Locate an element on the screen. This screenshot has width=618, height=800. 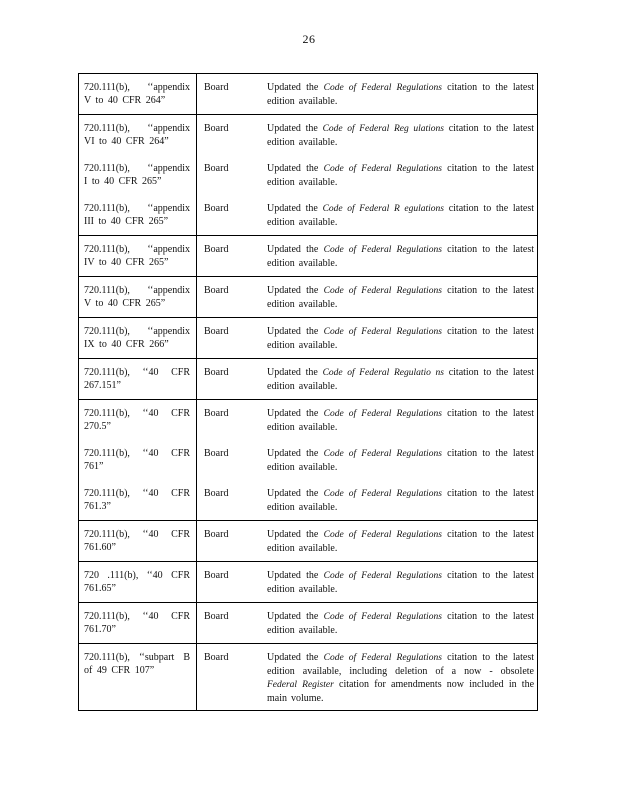
citation-cell: 720.111(b), ‘‘subpart B of 49 CFR 107” is located at coordinates (138, 677).